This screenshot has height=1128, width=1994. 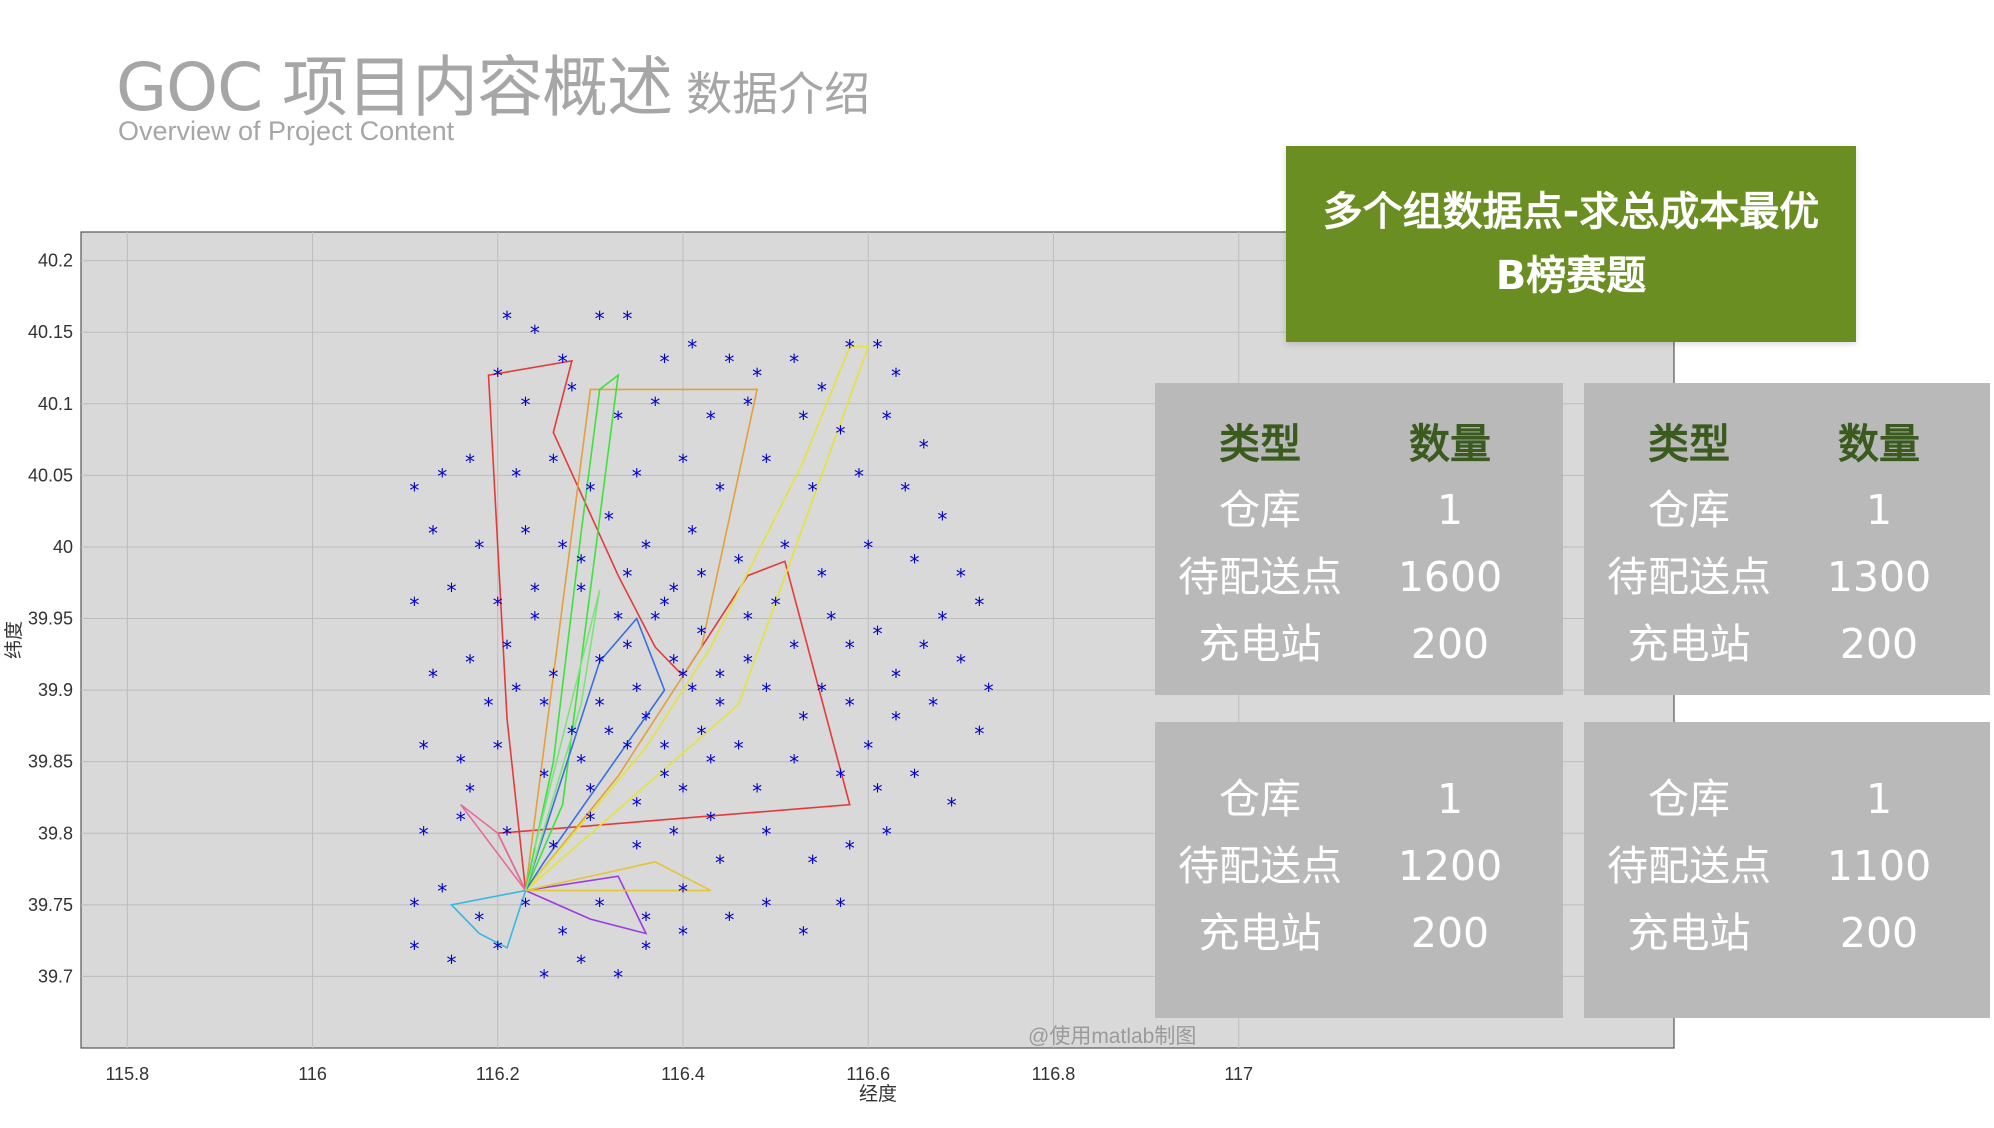 I want to click on data-point-0-35: *, so click(x=859, y=476).